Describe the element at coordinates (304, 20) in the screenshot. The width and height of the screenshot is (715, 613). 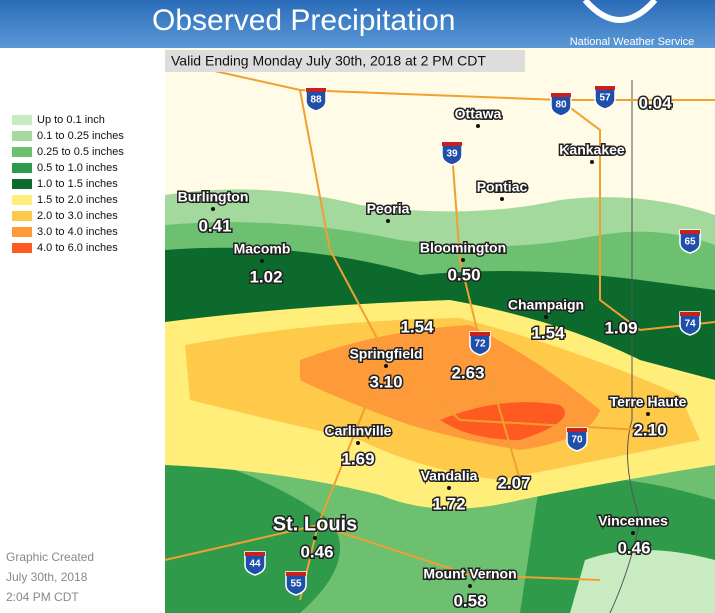
I see `title: Observed Precipitation` at that location.